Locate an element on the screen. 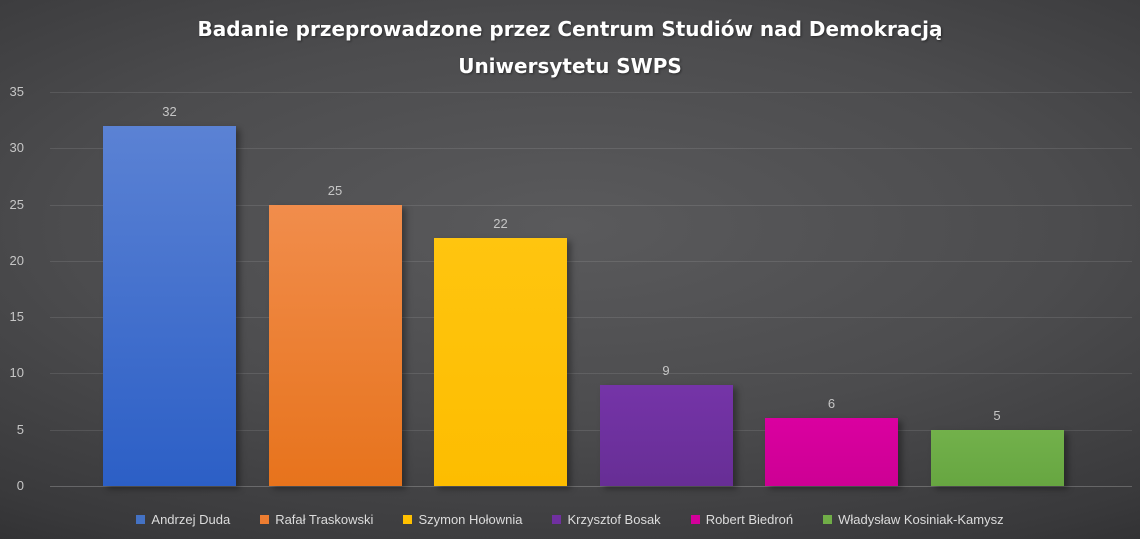 This screenshot has height=539, width=1140. legend-item: Robert Biedroń is located at coordinates (742, 519).